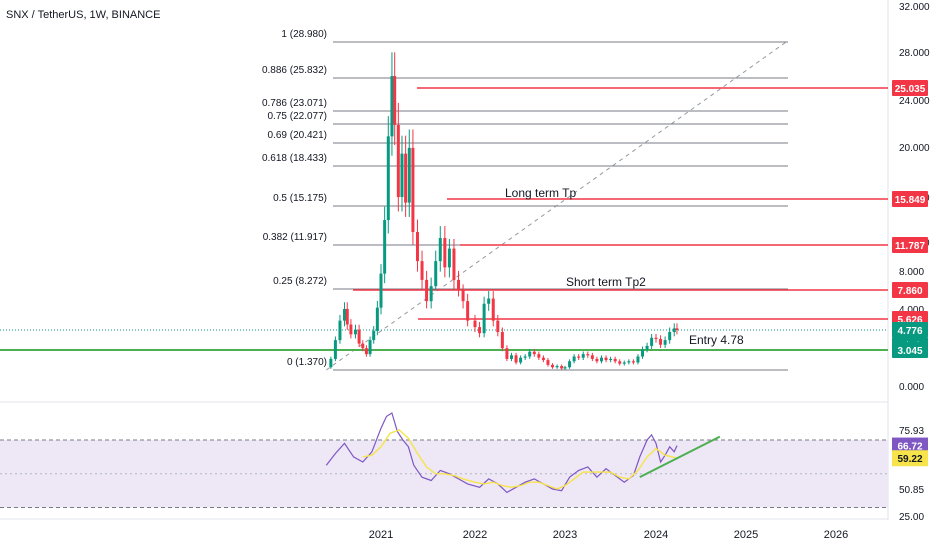  I want to click on price-axis-tick: 8.000, so click(911, 272).